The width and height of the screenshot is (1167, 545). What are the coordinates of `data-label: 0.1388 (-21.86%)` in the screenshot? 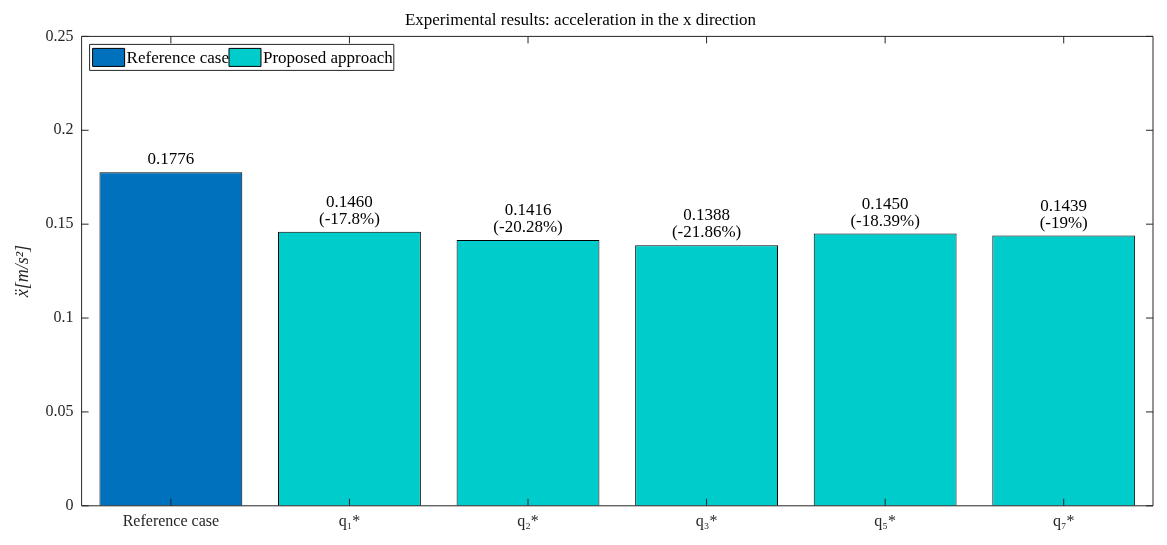 It's located at (706, 223).